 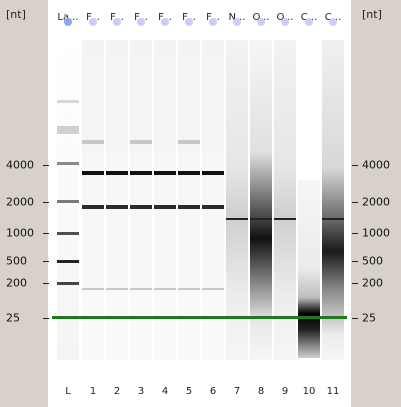 What do you see at coordinates (20, 165) in the screenshot?
I see `left-size-tick: 4000` at bounding box center [20, 165].